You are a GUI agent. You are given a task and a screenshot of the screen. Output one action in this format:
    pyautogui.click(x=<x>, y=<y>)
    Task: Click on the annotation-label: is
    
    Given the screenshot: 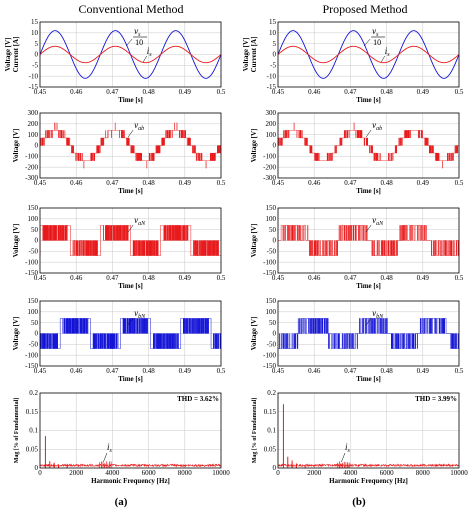 What is the action you would take?
    pyautogui.click(x=388, y=52)
    